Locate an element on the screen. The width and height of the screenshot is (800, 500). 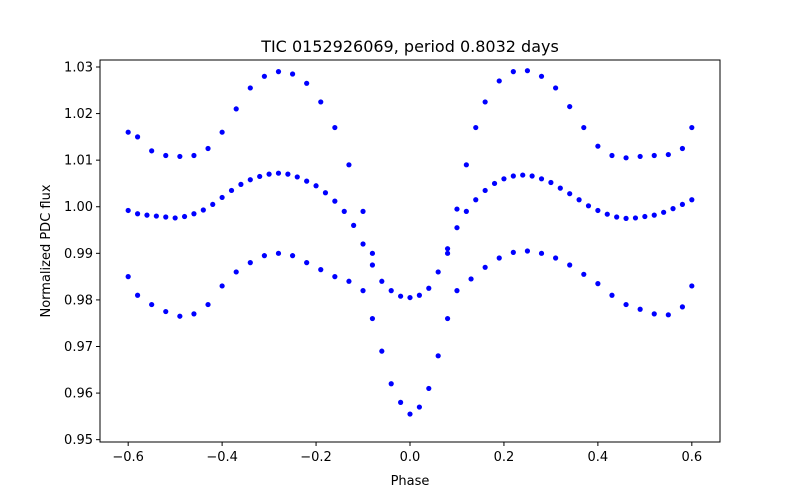
y-axis-ticks: 0.95 0.96 0.97 0.98 0.99 1.00 1.01 1.02 1.03 is located at coordinates (82, 254).